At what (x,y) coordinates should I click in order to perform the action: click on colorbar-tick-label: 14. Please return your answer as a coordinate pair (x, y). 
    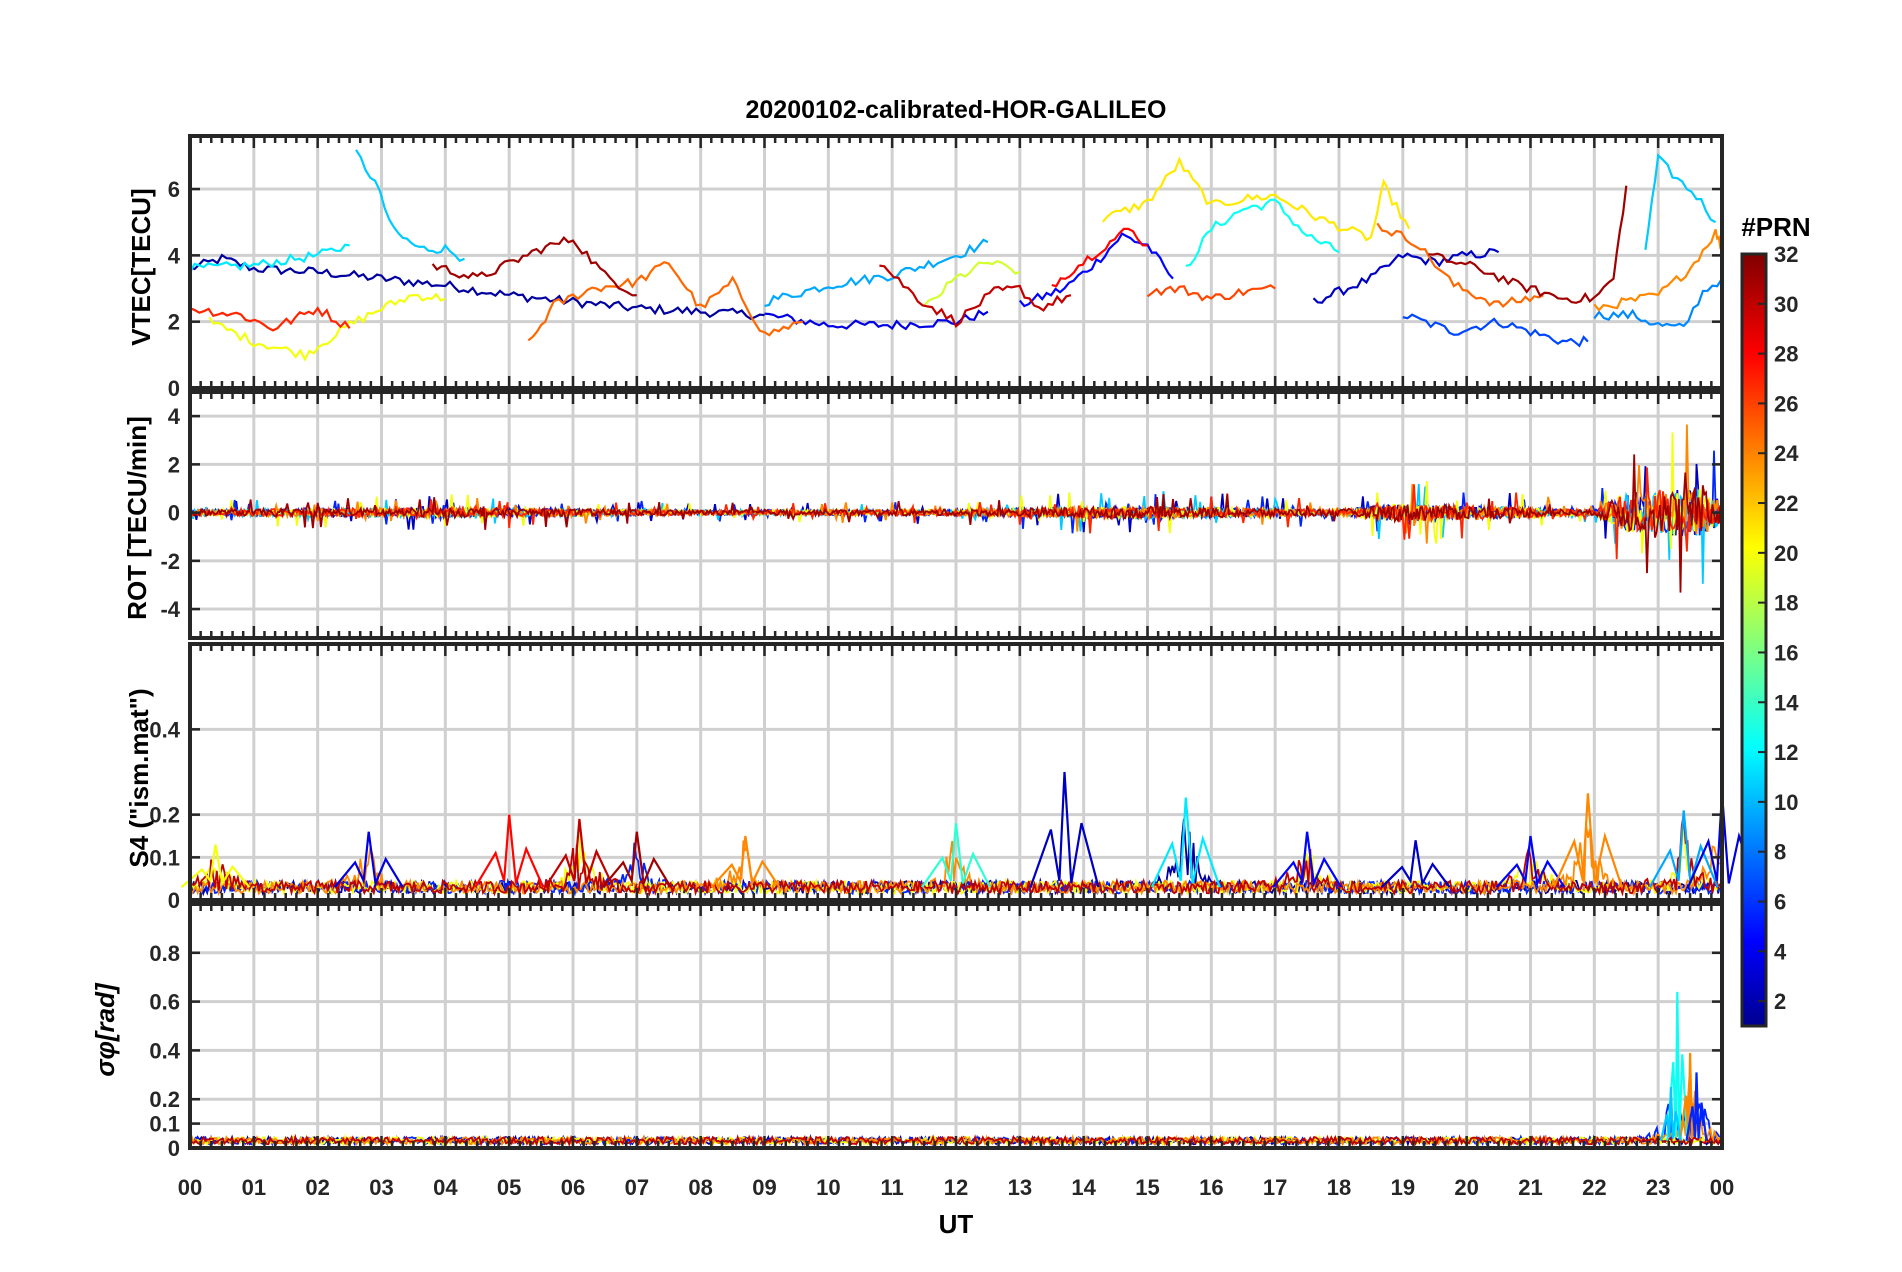
    Looking at the image, I should click on (1786, 702).